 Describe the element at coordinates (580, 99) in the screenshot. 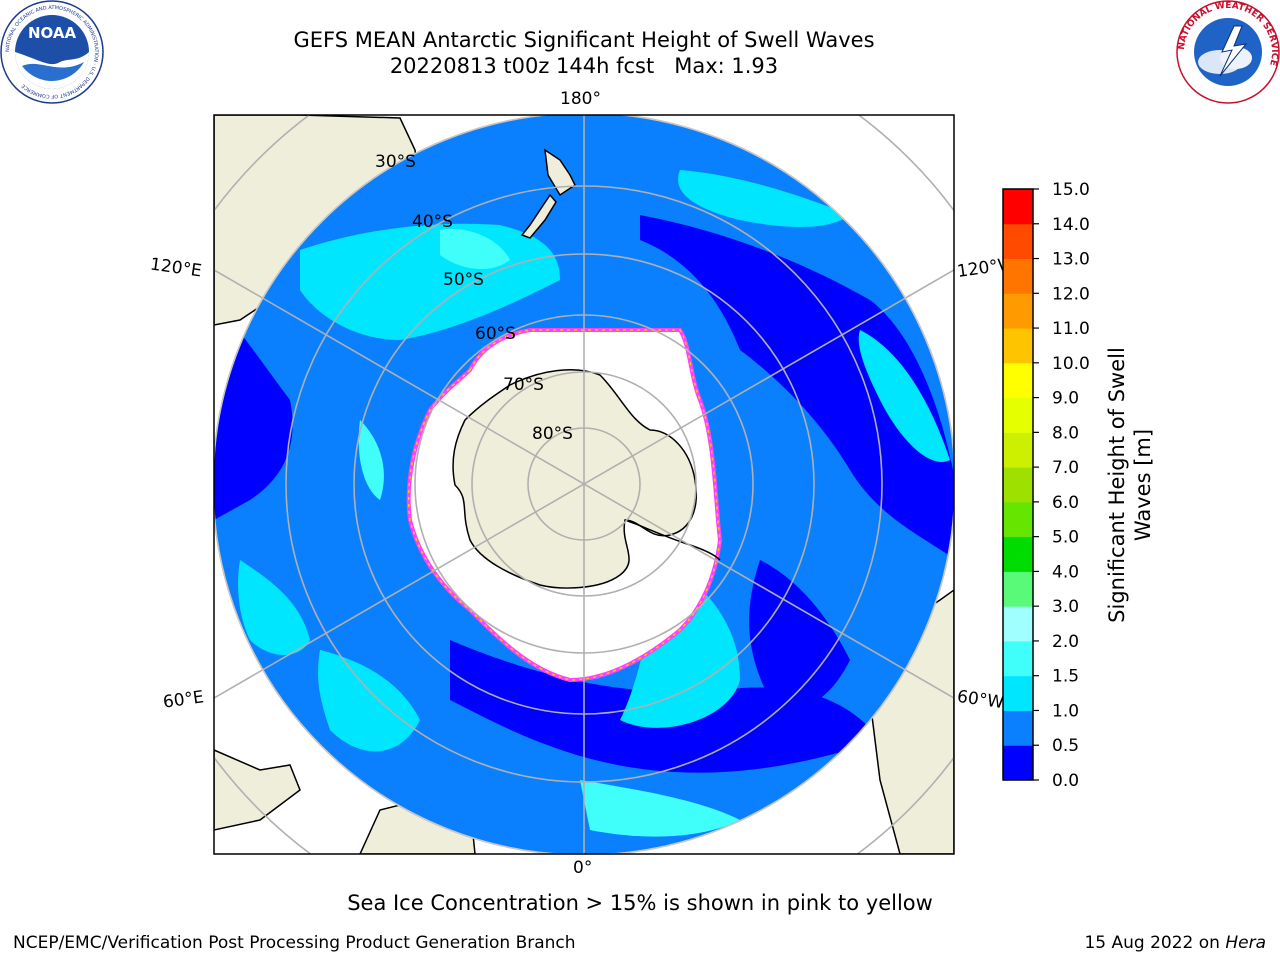

I see `lon-label-180: 180°` at that location.